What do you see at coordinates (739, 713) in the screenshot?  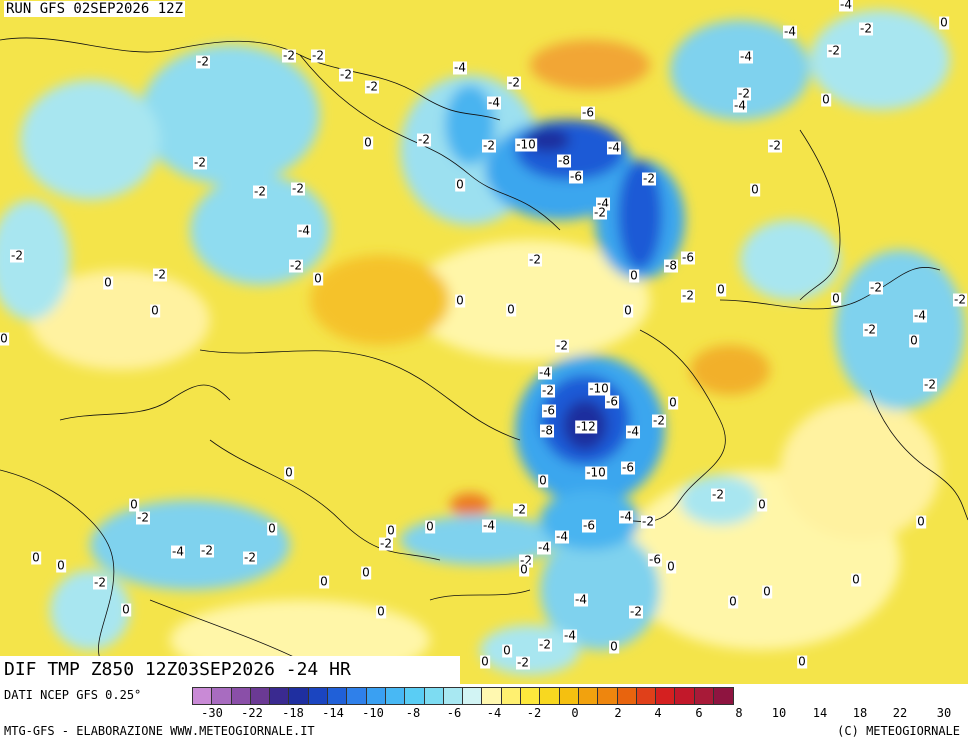 I see `color-scale-tick: 8` at bounding box center [739, 713].